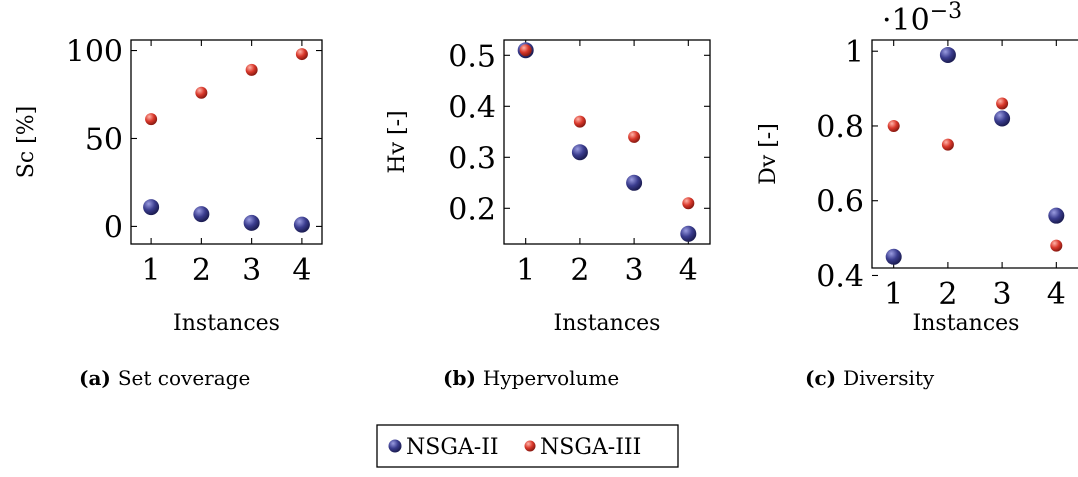 The width and height of the screenshot is (1078, 477). I want to click on y-tick-label: 0.3, so click(472, 158).